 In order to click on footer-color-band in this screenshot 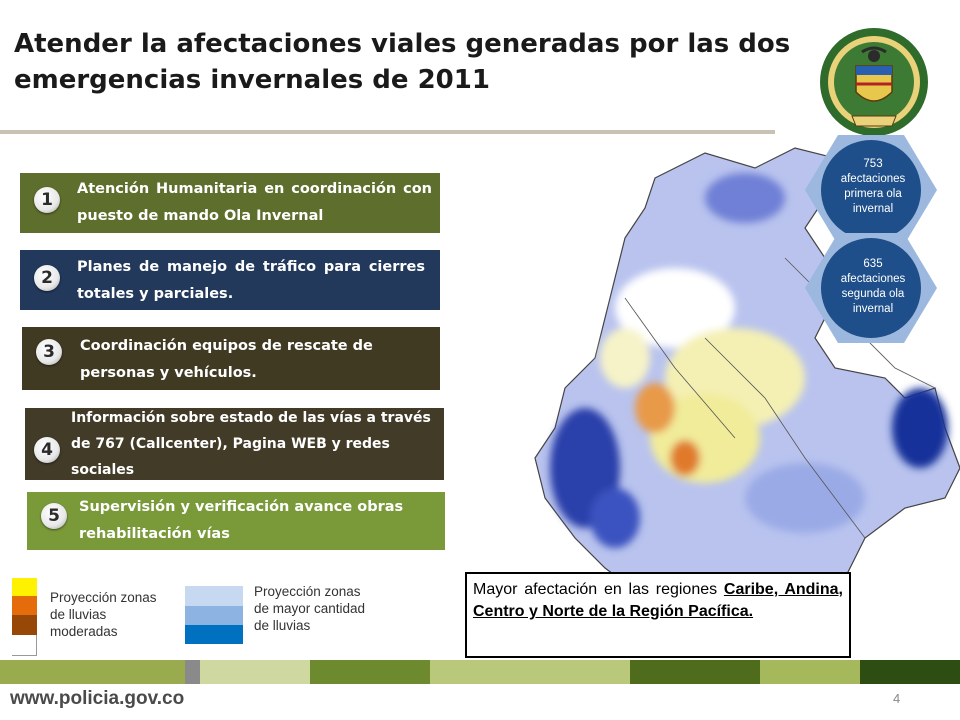, I will do `click(480, 672)`.